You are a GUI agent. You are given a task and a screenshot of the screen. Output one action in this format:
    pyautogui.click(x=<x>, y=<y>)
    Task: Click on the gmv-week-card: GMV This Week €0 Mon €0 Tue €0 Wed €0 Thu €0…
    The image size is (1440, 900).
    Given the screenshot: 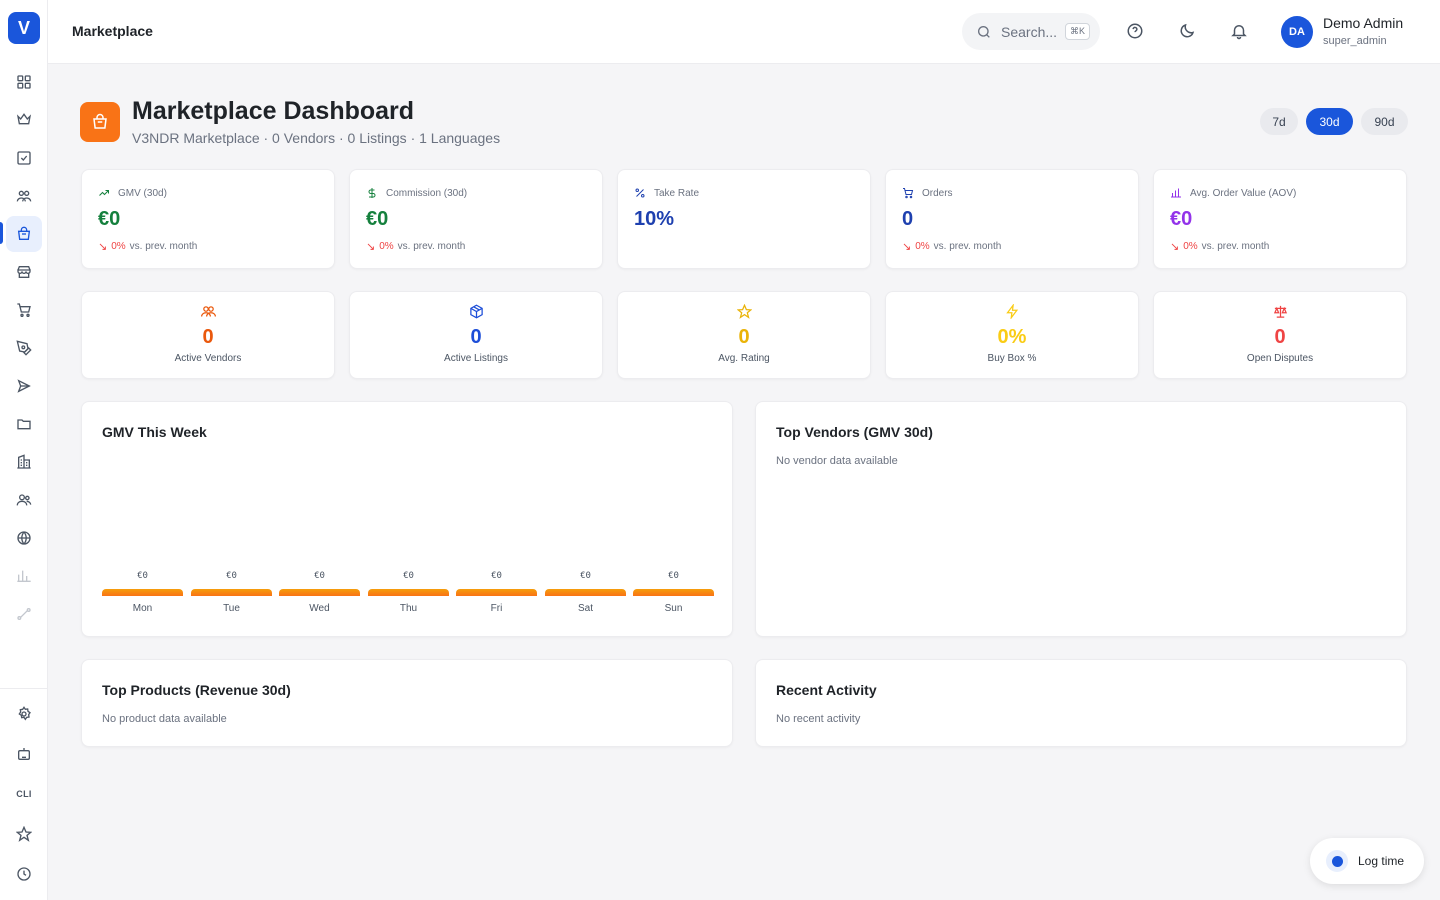 What is the action you would take?
    pyautogui.click(x=407, y=519)
    